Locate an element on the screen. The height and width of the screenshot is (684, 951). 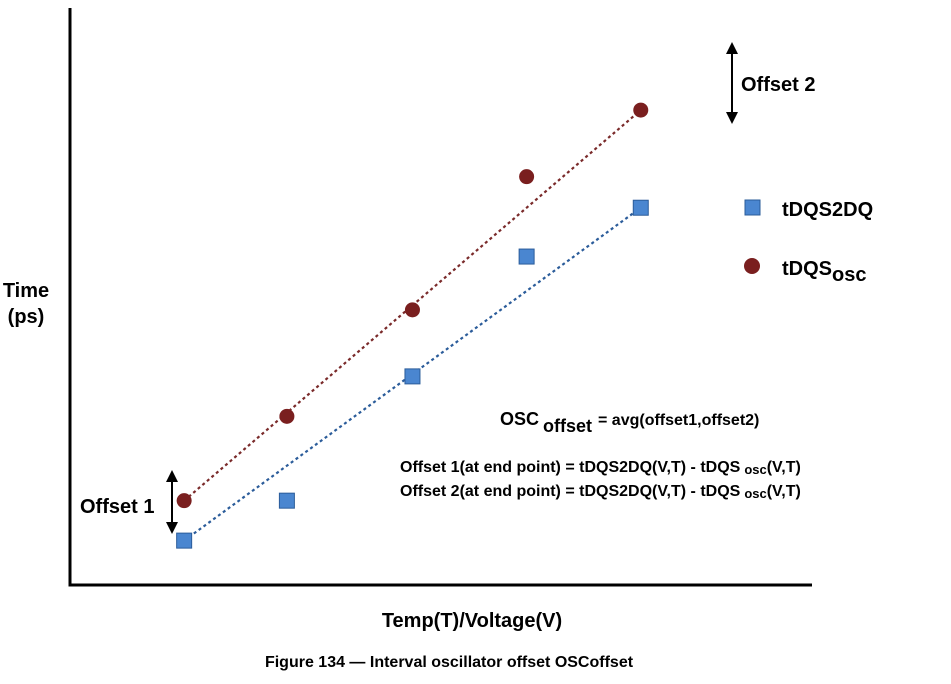
osc-offset-equation: OSC offset = avg(offset1,offset2) is located at coordinates (629, 422).